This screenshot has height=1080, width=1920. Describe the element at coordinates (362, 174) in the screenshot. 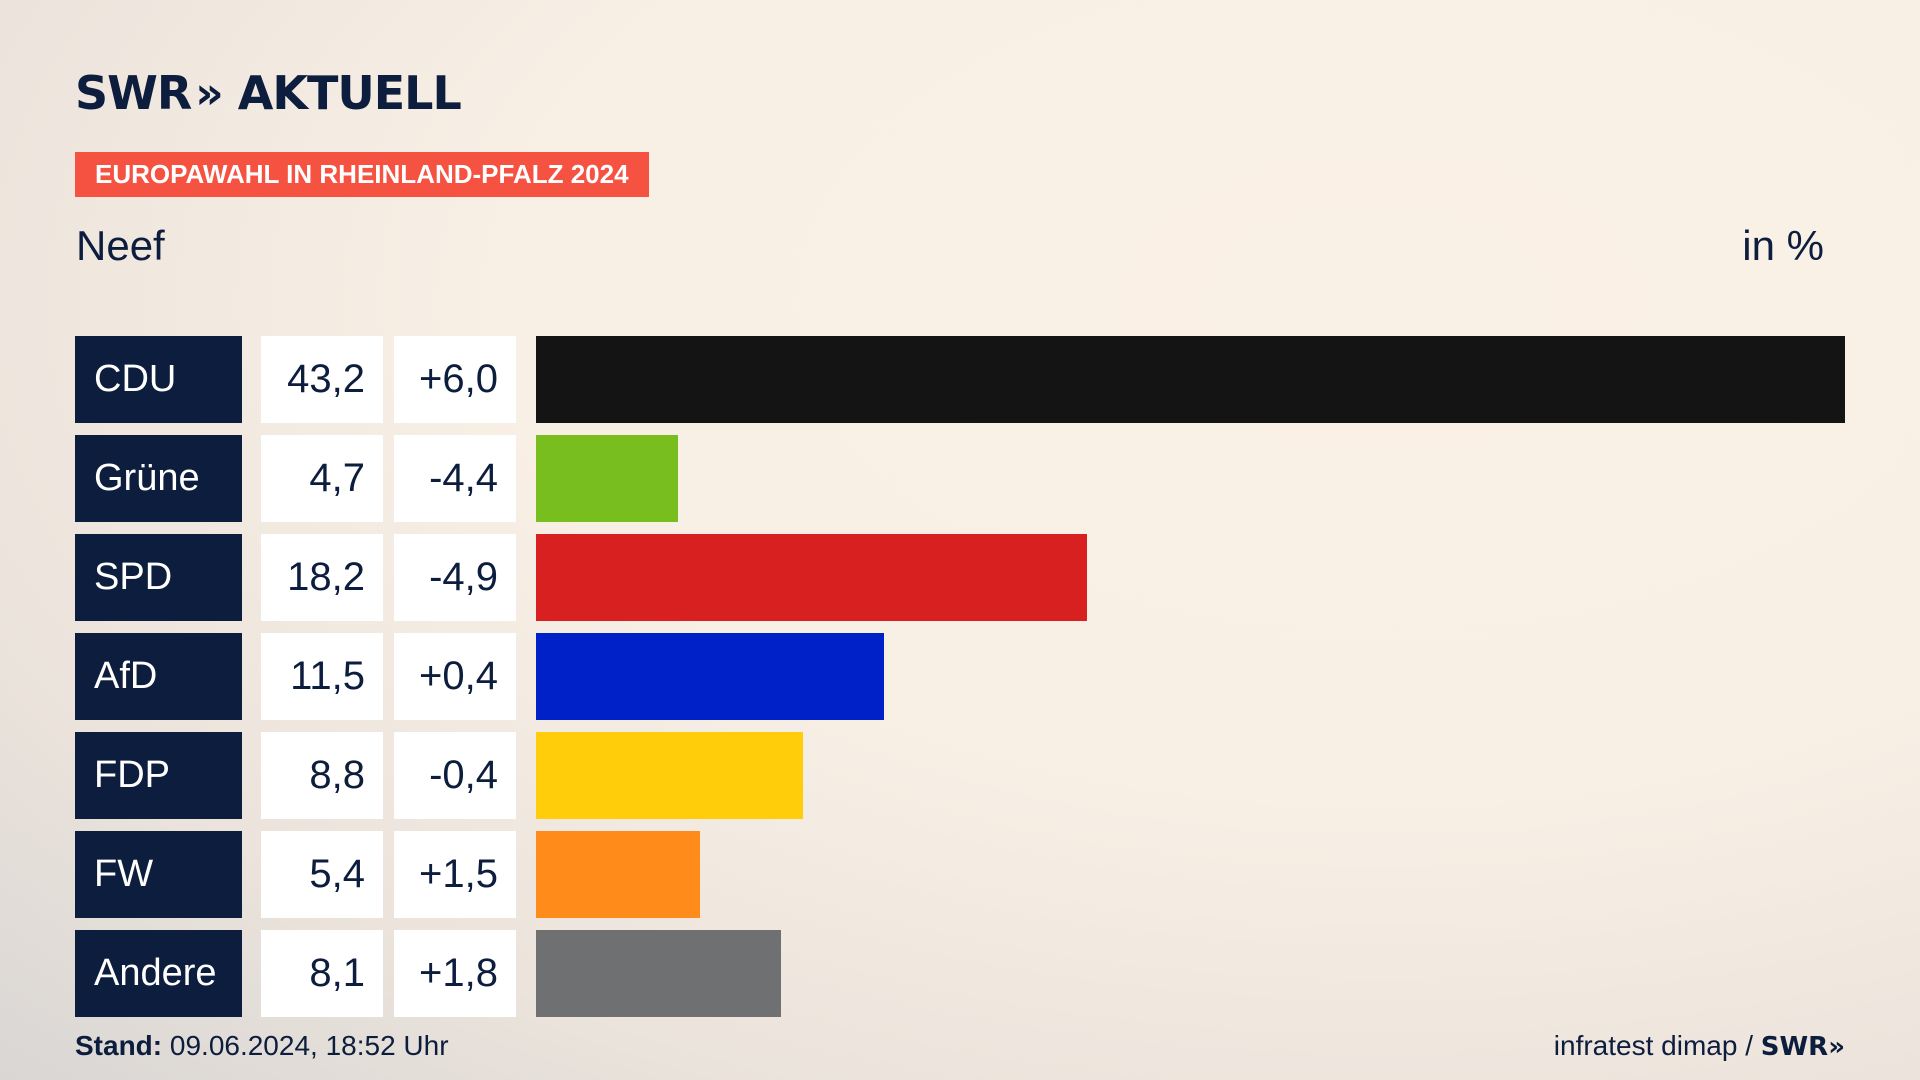

I see `election-tag: EUROPAWAHL IN RHEINLAND-PFALZ 2024` at that location.